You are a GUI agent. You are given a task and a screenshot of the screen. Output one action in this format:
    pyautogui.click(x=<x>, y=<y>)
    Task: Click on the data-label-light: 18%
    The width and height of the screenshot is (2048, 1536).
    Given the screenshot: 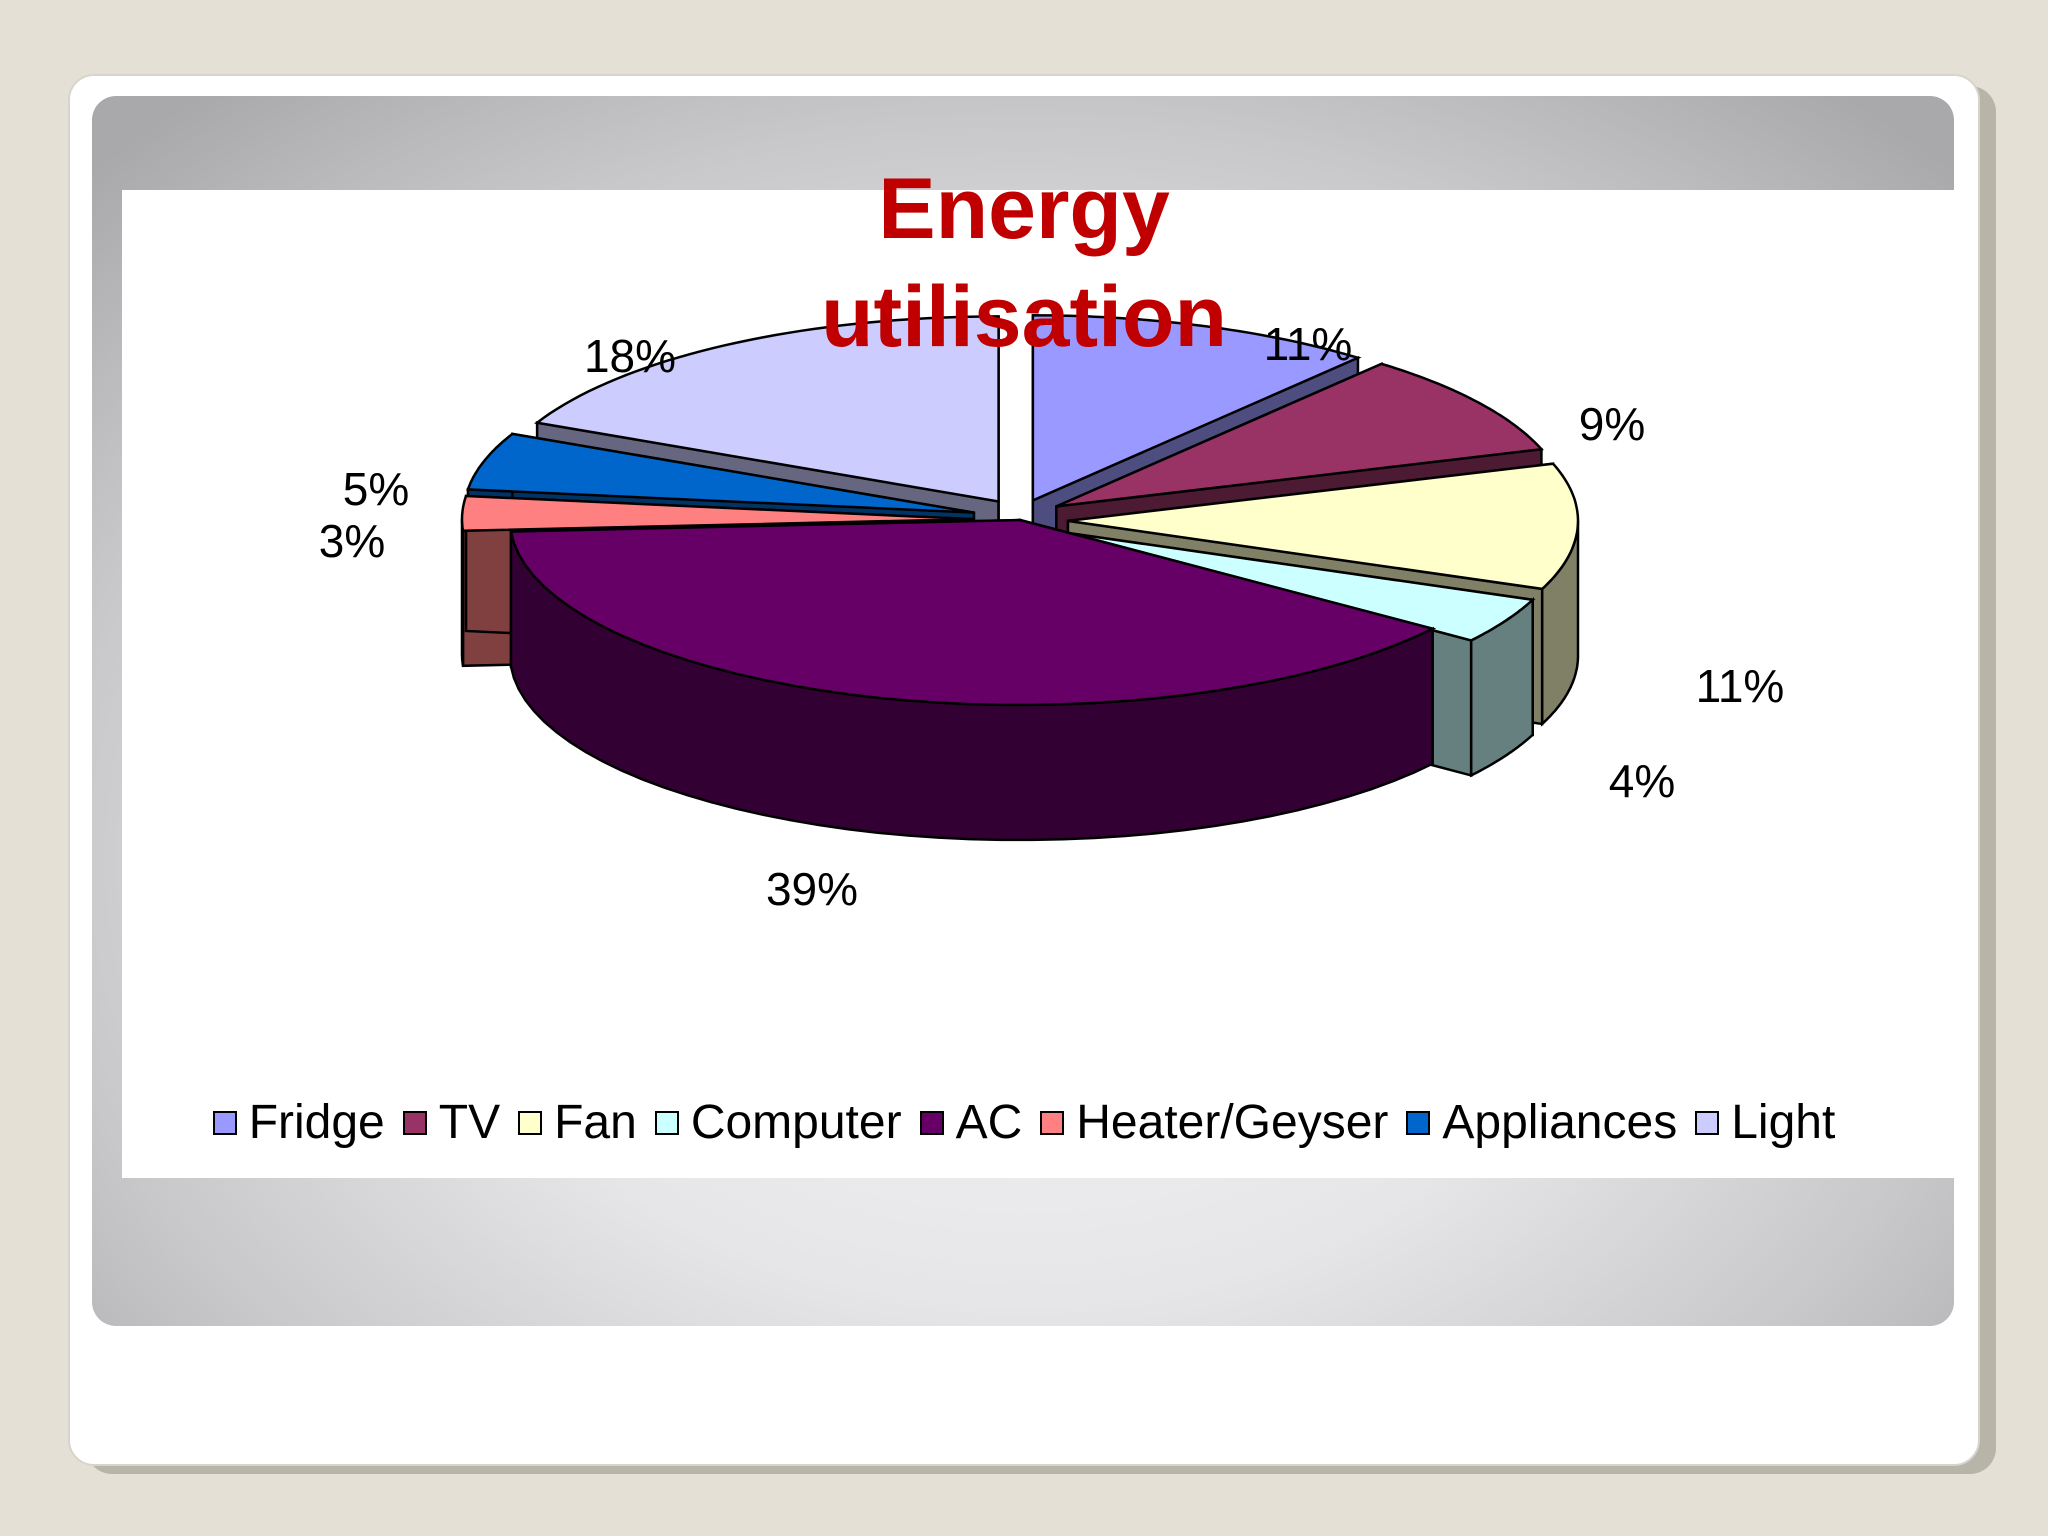 What is the action you would take?
    pyautogui.click(x=630, y=356)
    